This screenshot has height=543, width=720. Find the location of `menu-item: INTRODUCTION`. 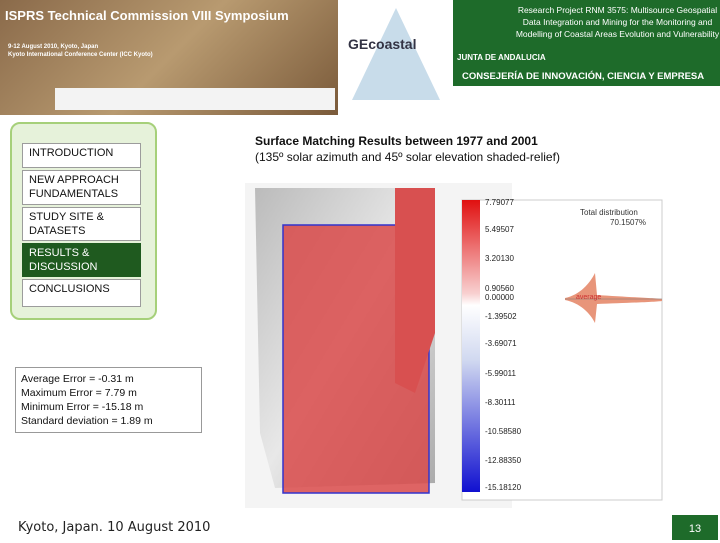

menu-item: INTRODUCTION is located at coordinates (81, 155).